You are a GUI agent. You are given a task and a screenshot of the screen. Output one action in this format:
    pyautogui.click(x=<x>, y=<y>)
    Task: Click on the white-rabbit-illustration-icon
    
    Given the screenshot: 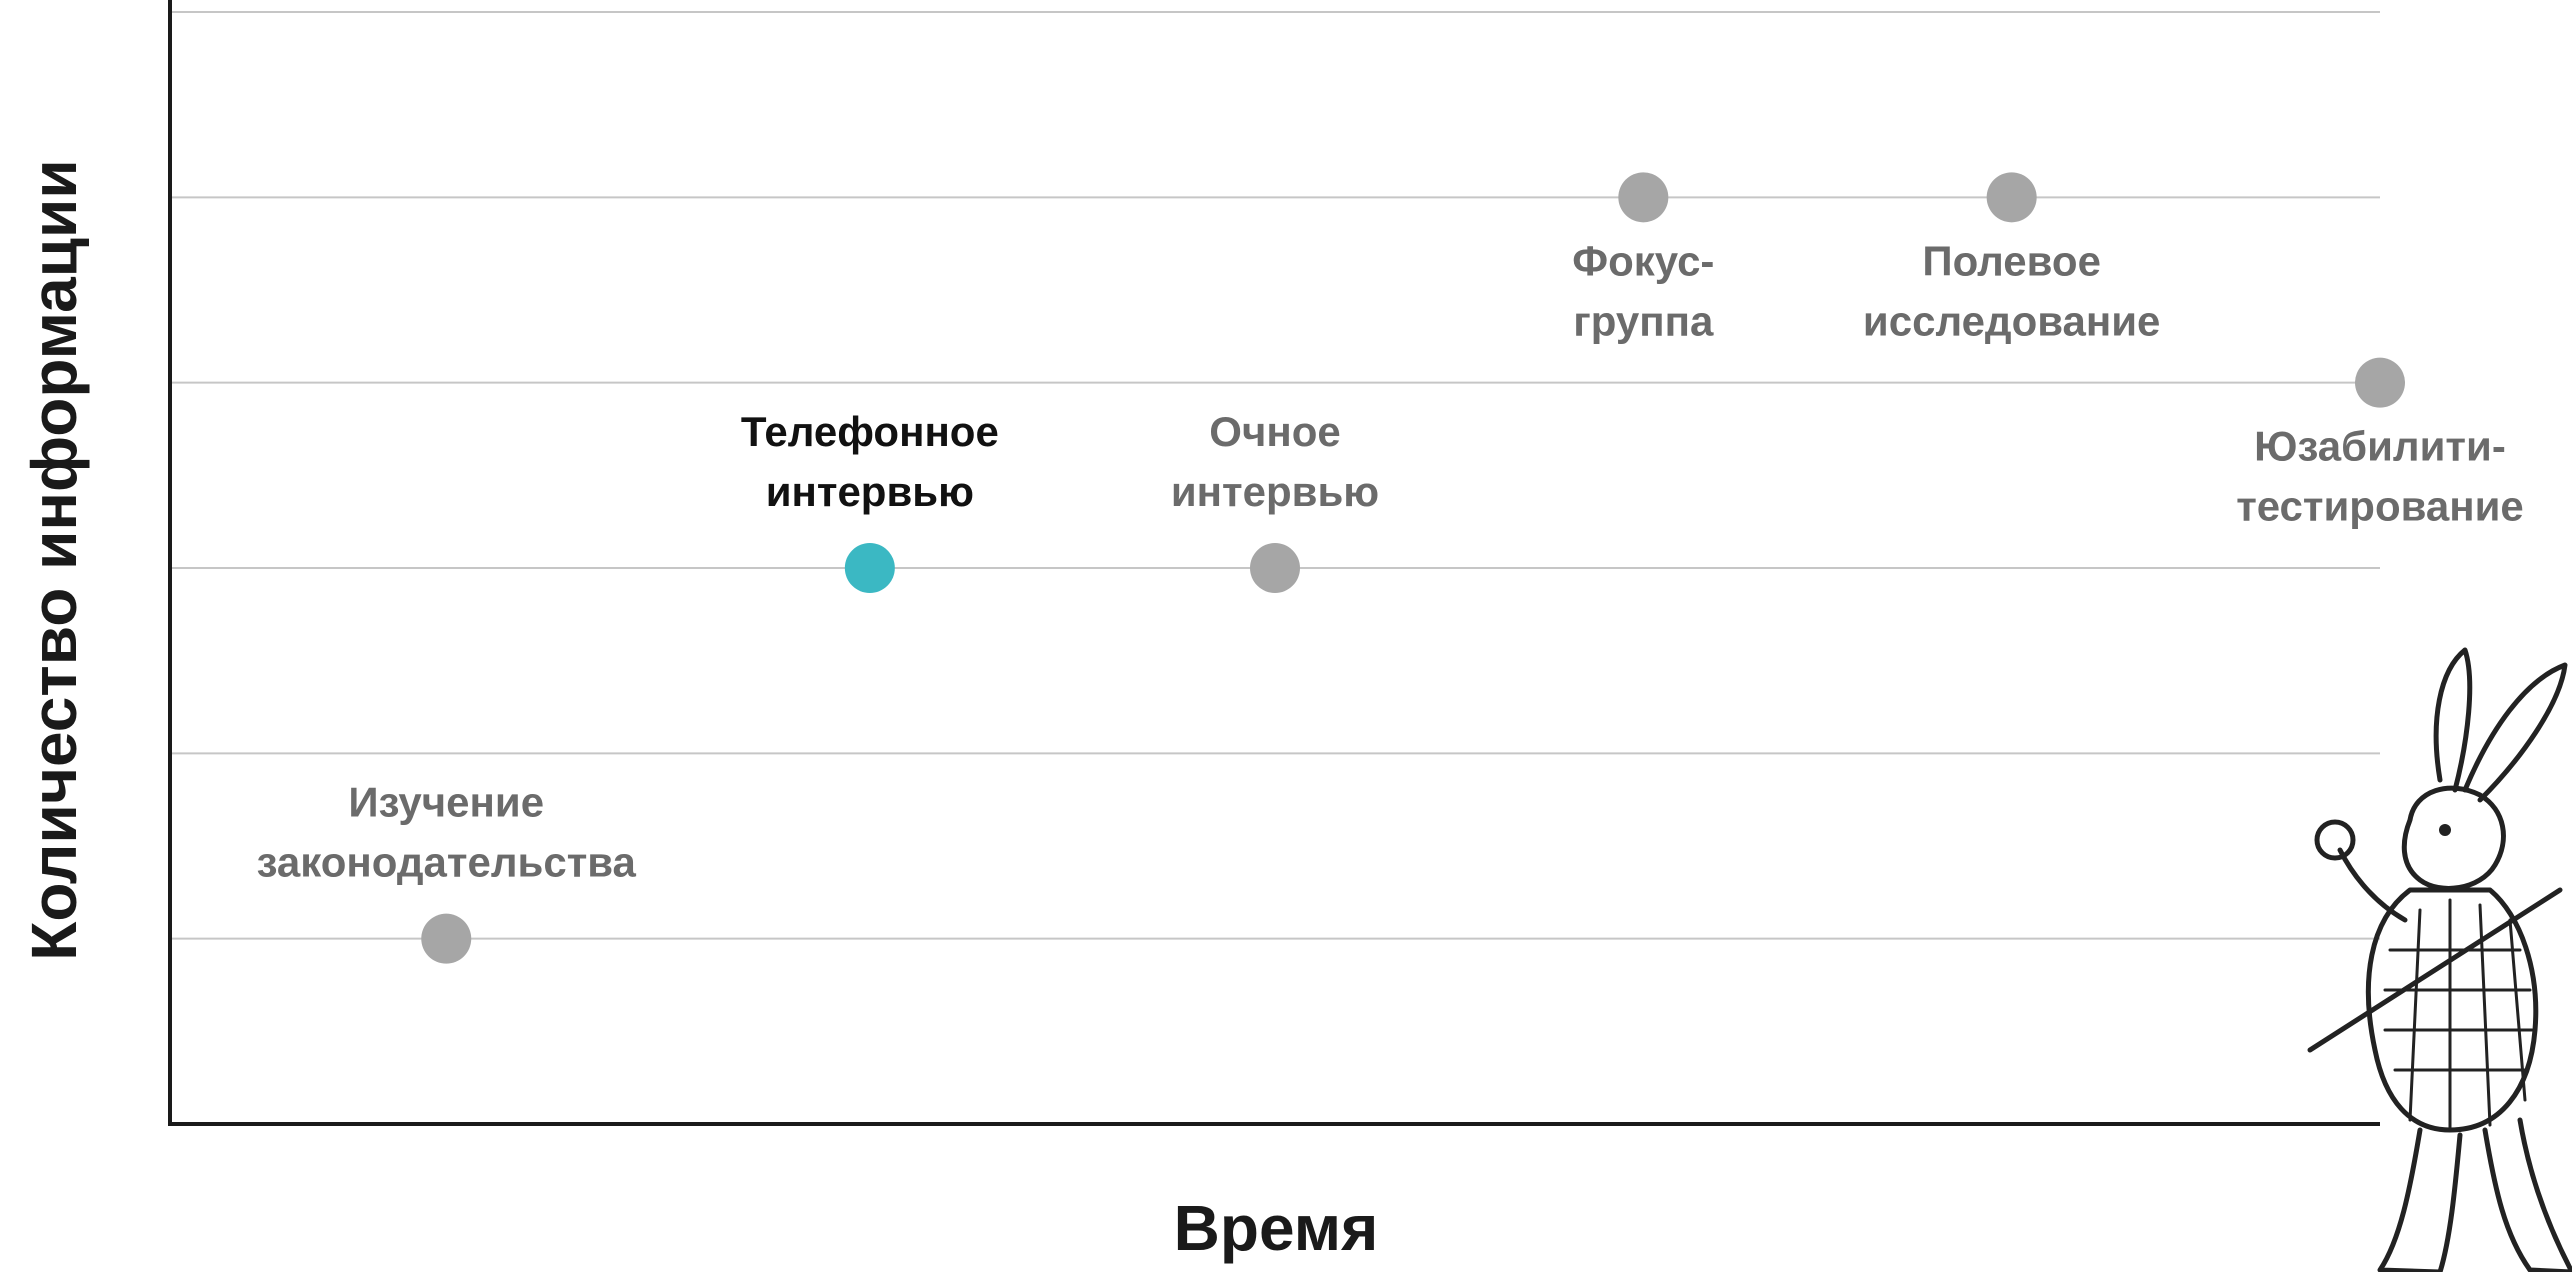 What is the action you would take?
    pyautogui.click(x=2439, y=959)
    